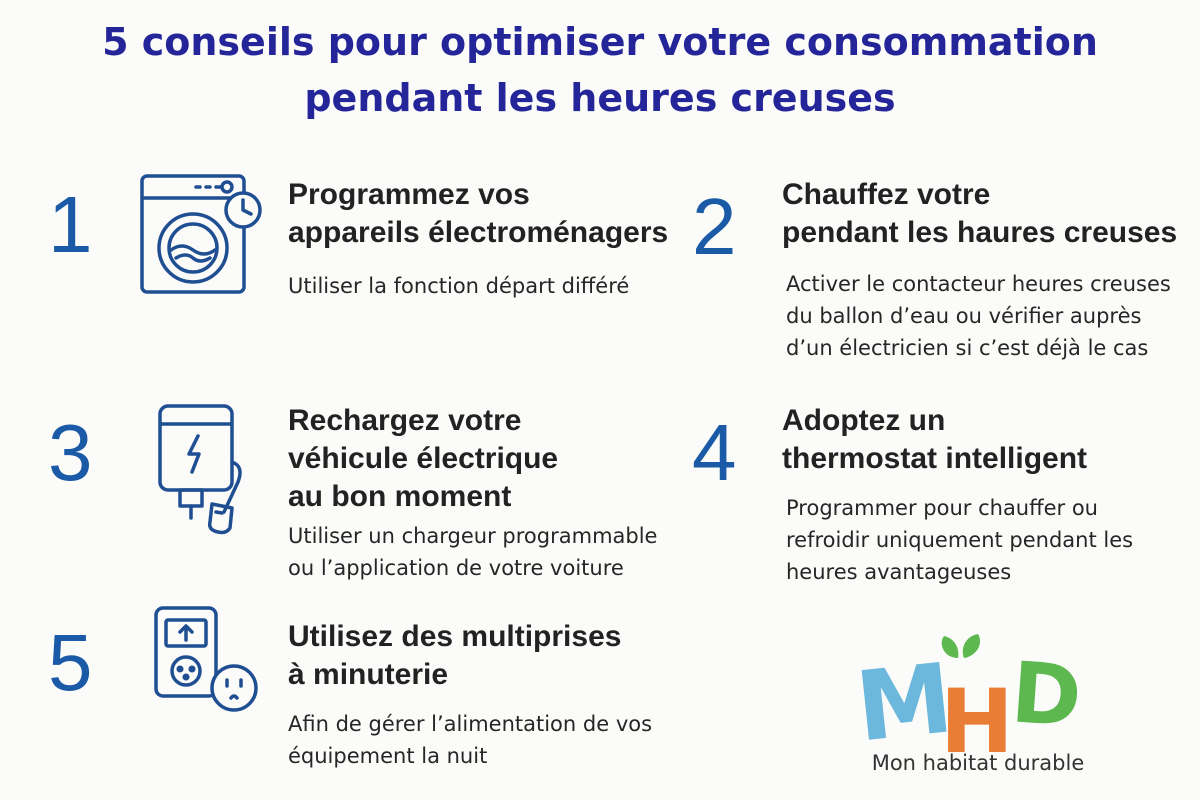  I want to click on tip-heading-line: à minuterie, so click(368, 674).